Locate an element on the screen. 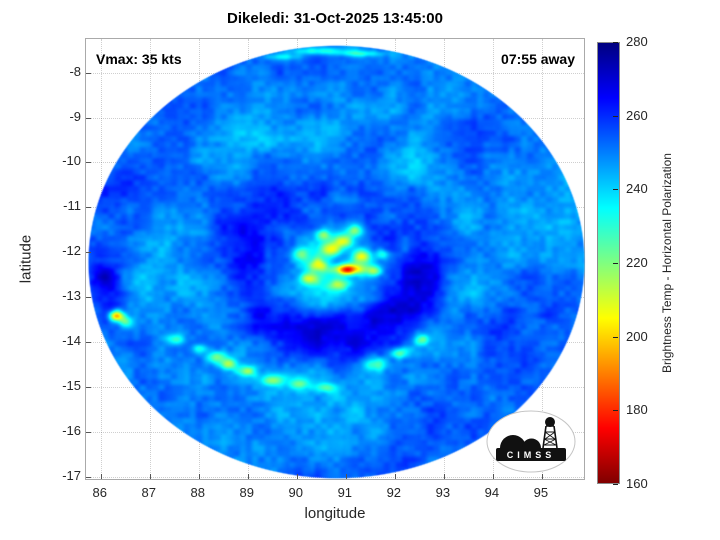 This screenshot has width=720, height=540. y-tick-label: -12 is located at coordinates (71, 251).